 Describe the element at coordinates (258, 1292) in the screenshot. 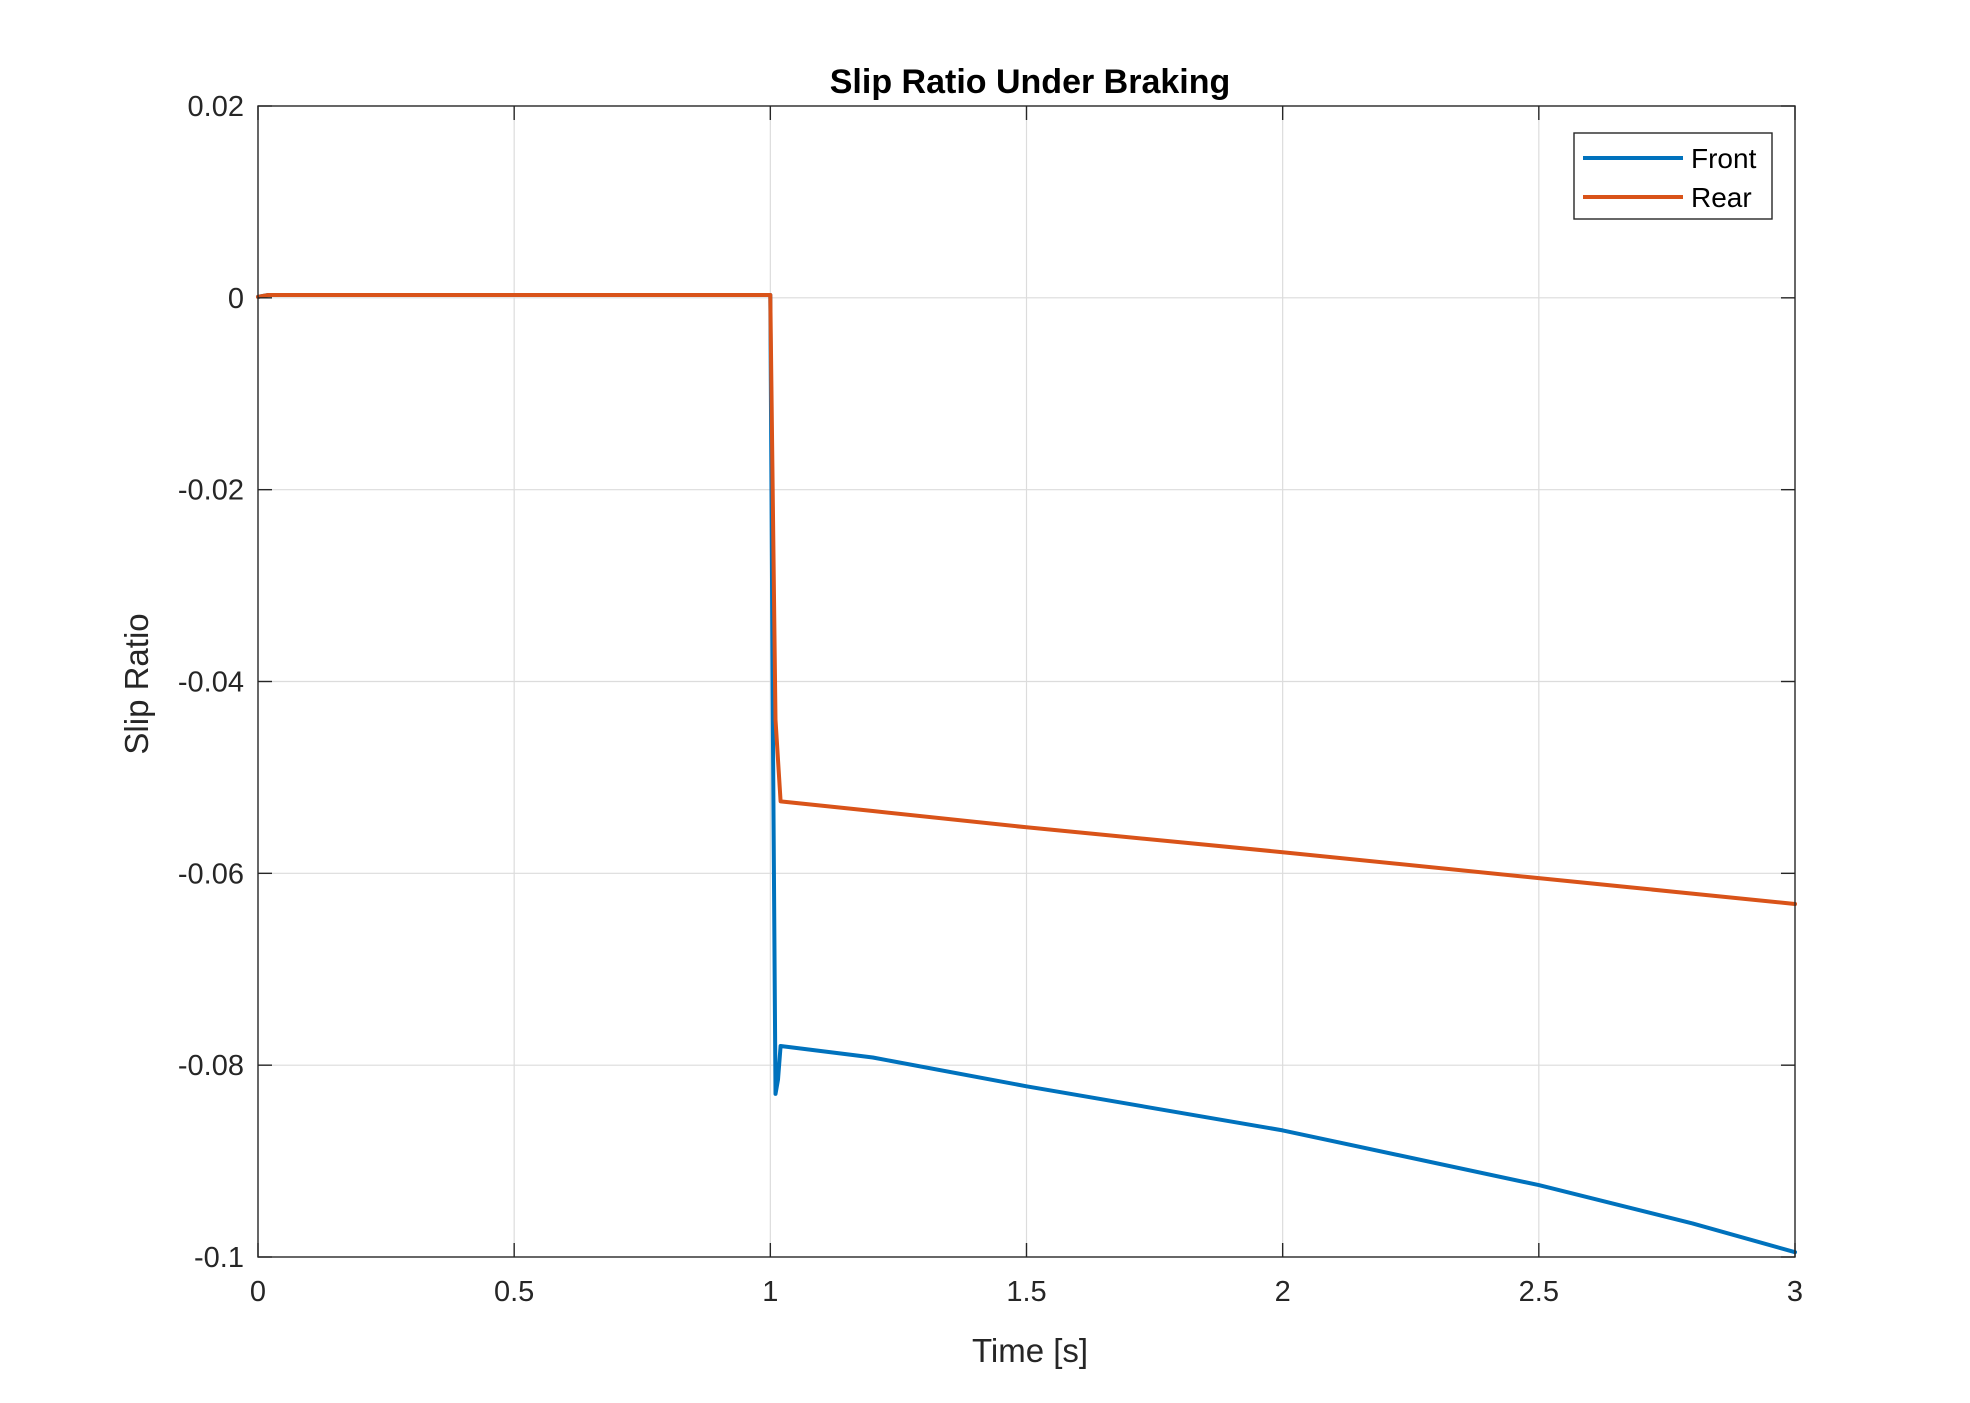

I see `x-tick-label: 0` at that location.